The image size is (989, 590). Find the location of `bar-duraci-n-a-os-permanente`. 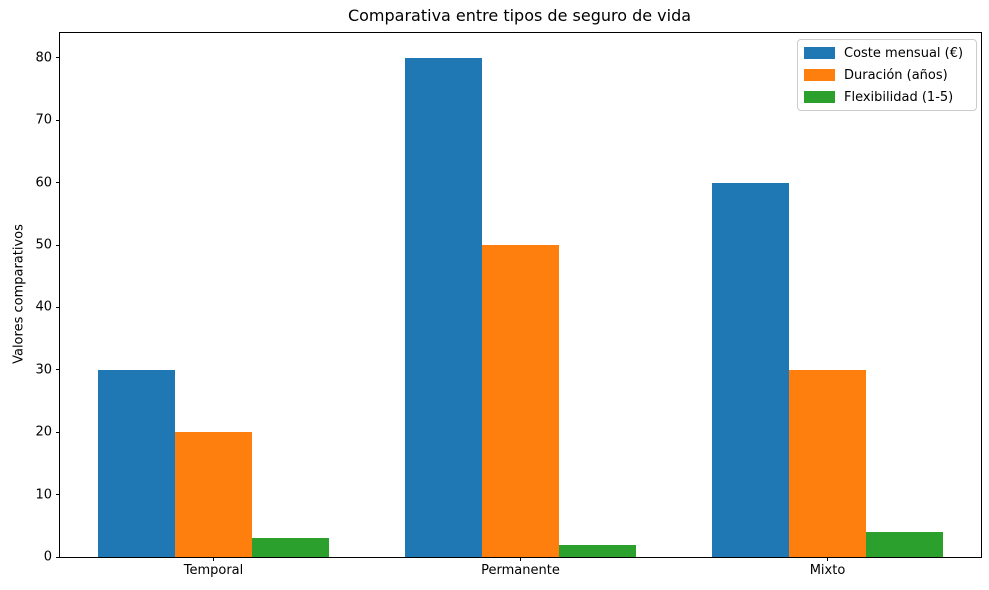

bar-duraci-n-a-os-permanente is located at coordinates (520, 401).